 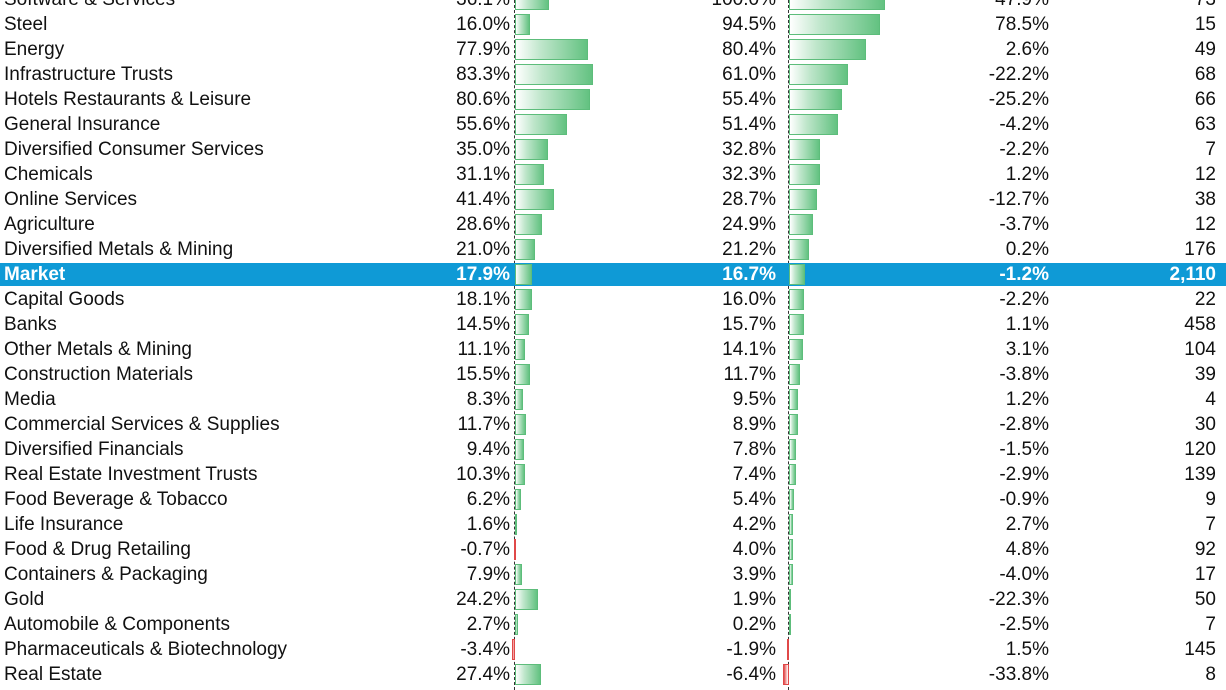 What do you see at coordinates (613, 6) in the screenshot?
I see `table-row: Software & Services 36.1% 100.0% 47.9% 73` at bounding box center [613, 6].